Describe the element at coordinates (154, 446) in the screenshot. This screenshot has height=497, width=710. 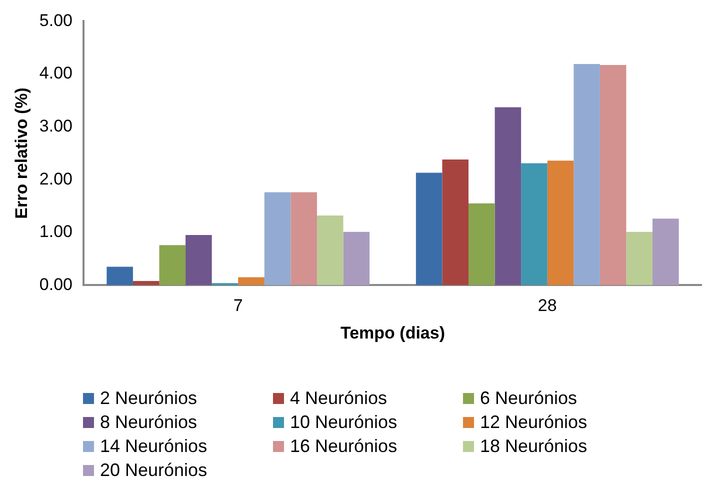
I see `legend-label: 14 Neurónios` at that location.